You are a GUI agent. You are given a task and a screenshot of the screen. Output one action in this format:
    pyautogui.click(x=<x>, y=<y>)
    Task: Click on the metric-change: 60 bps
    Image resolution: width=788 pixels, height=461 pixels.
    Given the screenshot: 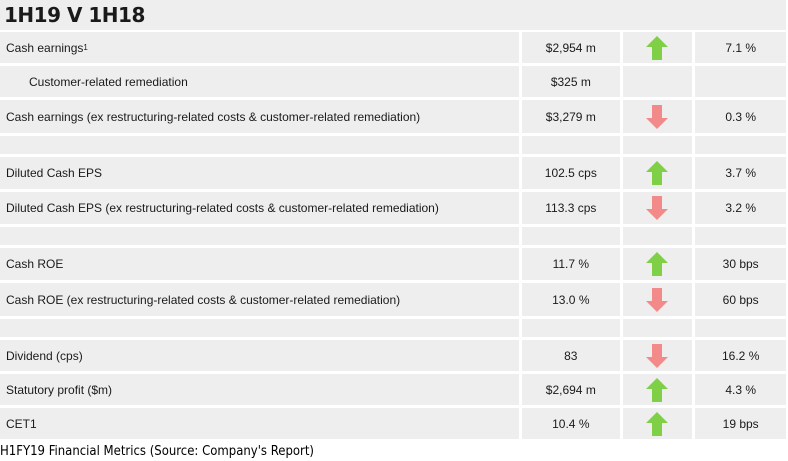 What is the action you would take?
    pyautogui.click(x=740, y=299)
    